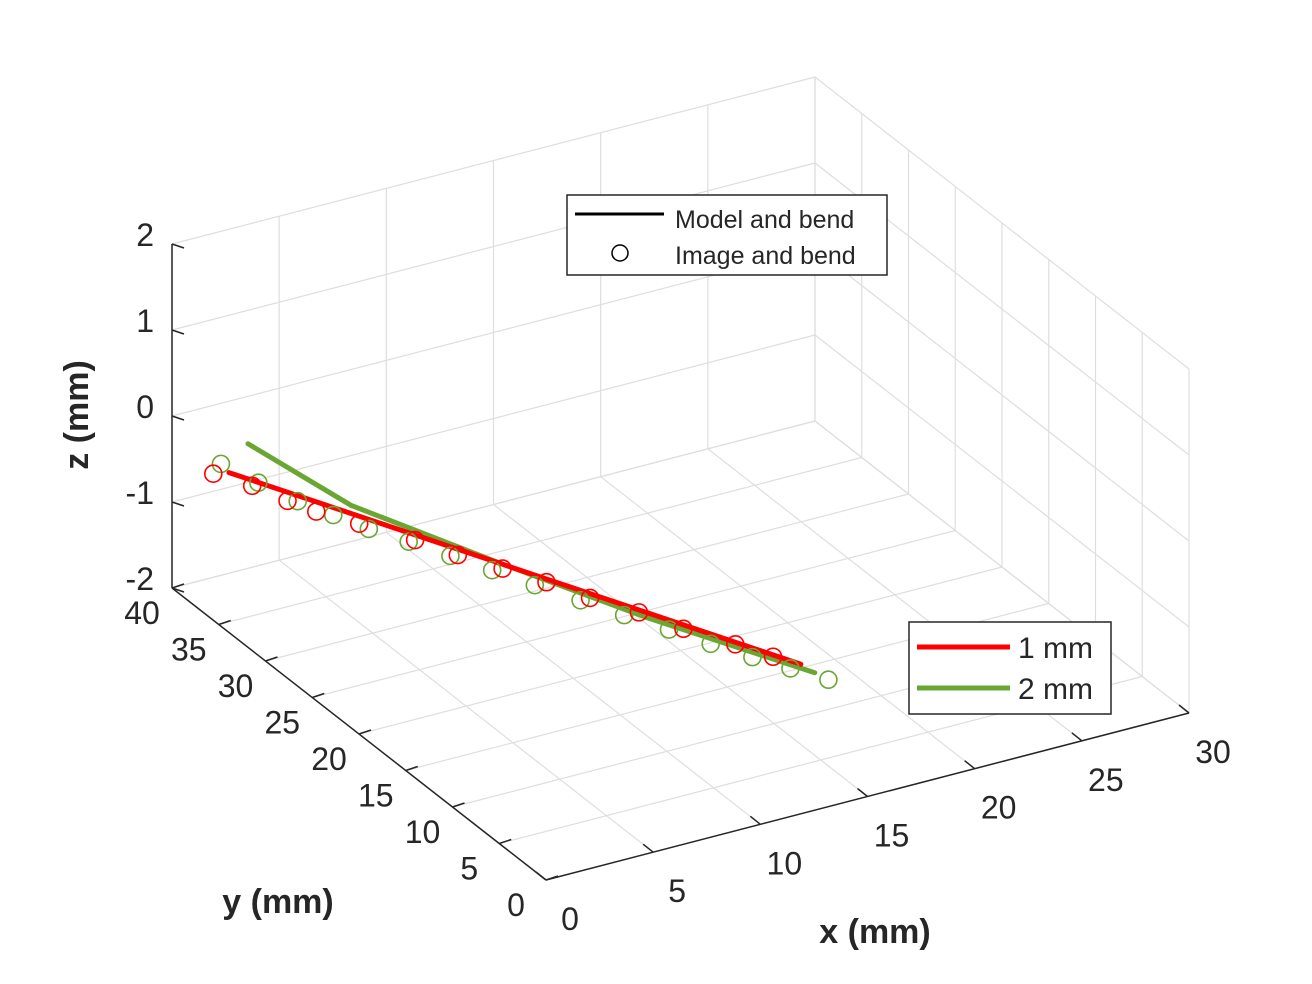  Describe the element at coordinates (469, 869) in the screenshot. I see `y-tick-label: 5` at that location.